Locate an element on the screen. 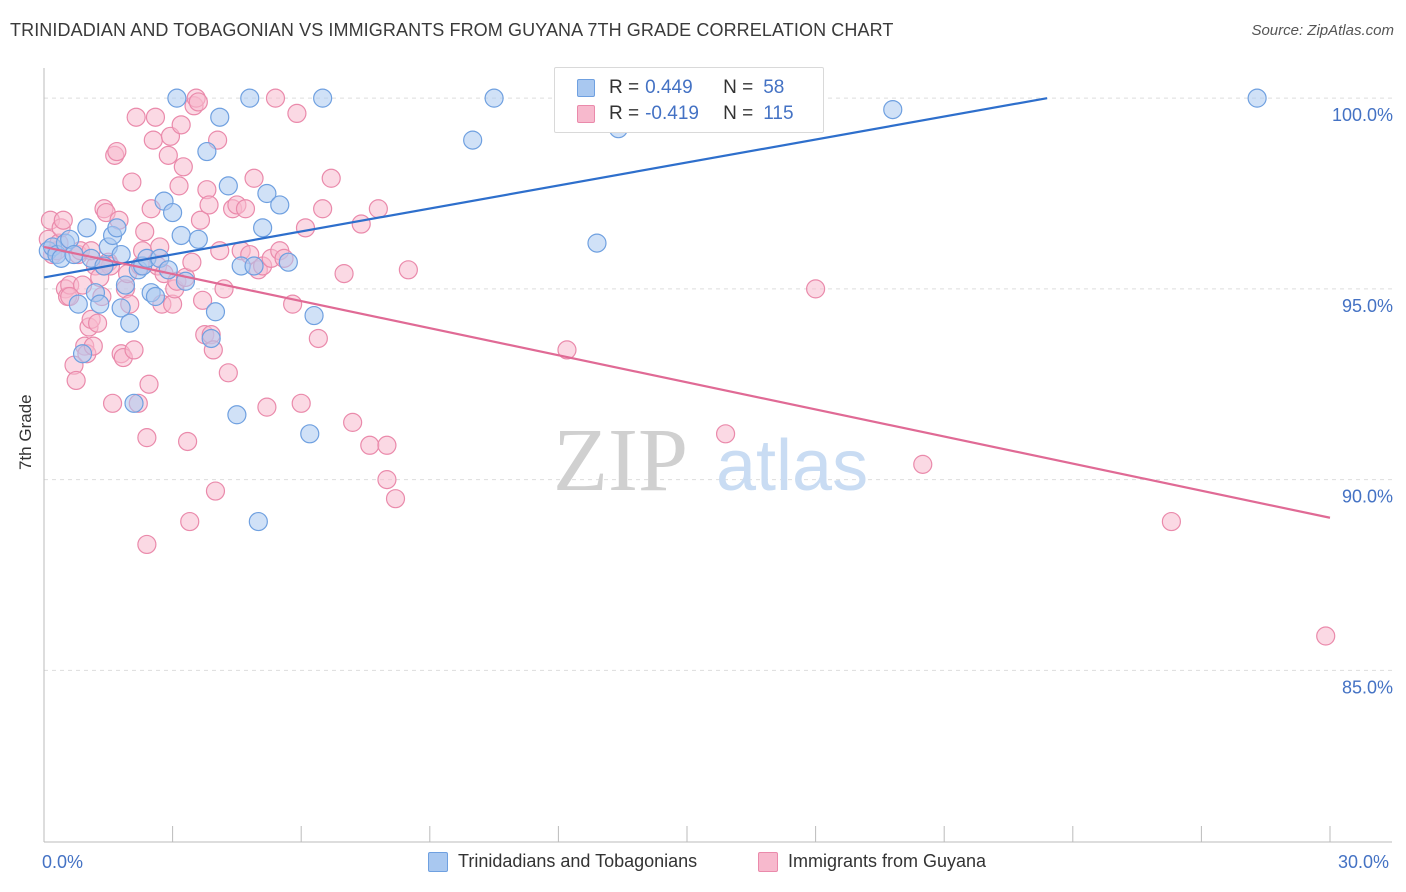 The image size is (1406, 892). y-axis-title: 7th Grade is located at coordinates (25, 432).